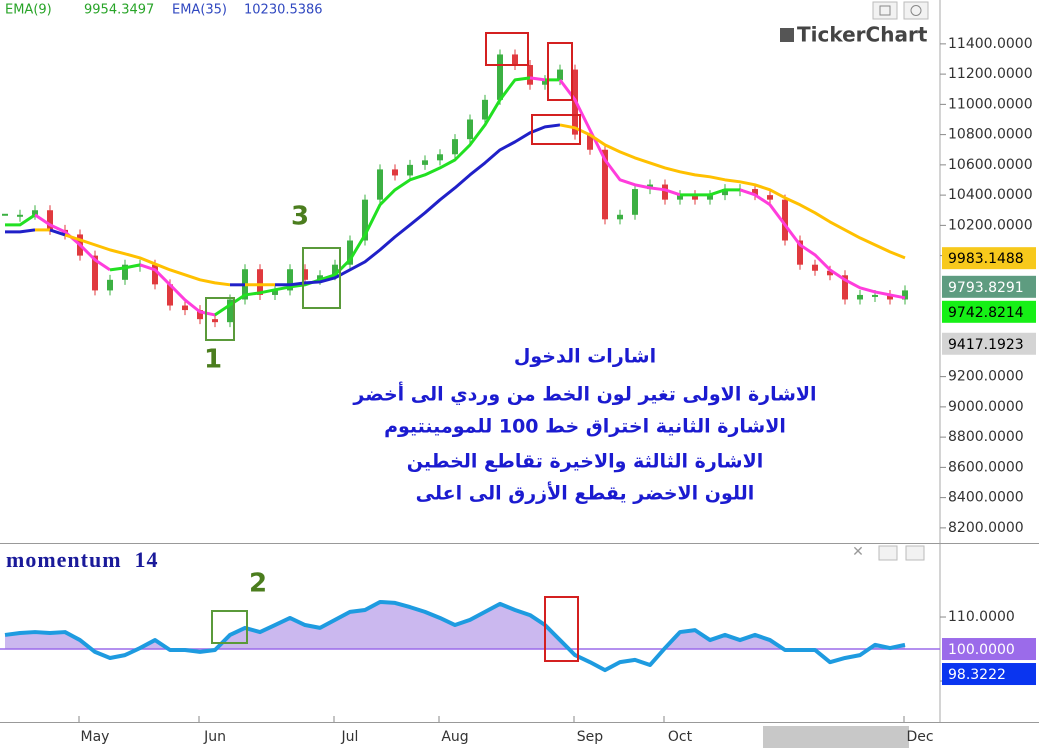 This screenshot has width=1039, height=750. What do you see at coordinates (990, 44) in the screenshot?
I see `y-tick-label: 11400.0000` at bounding box center [990, 44].